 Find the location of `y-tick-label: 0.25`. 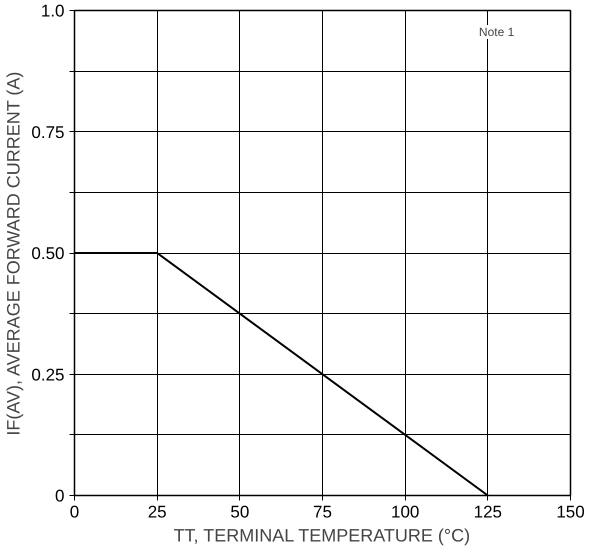

y-tick-label: 0.25 is located at coordinates (48, 374).